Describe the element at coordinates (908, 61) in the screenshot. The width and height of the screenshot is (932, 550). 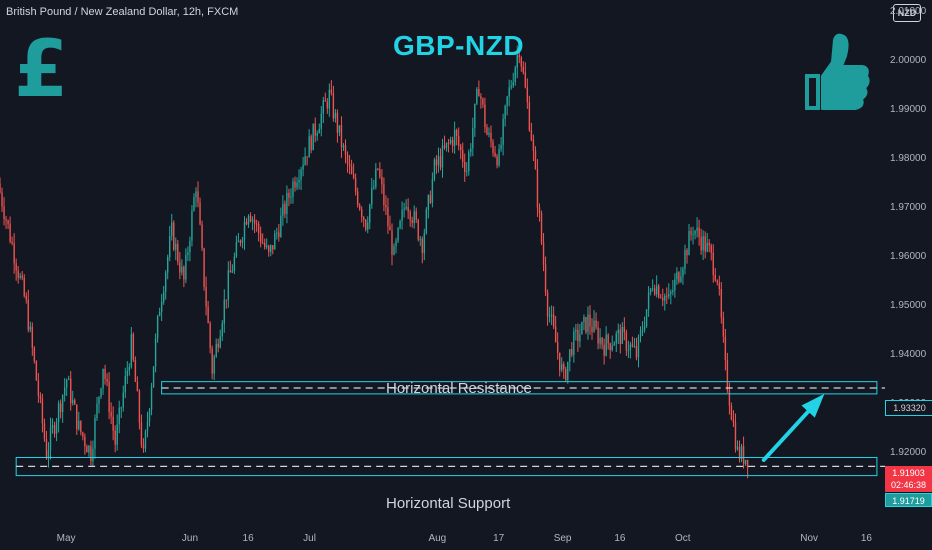
I see `y-tick-label: 2.00000` at that location.